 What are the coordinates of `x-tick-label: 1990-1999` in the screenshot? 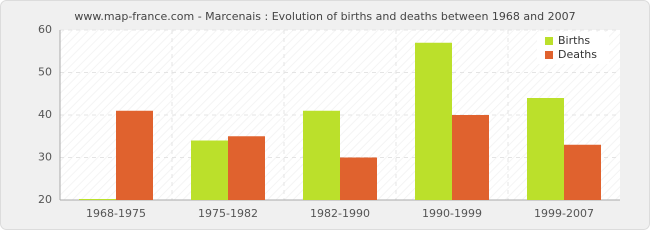 It's located at (452, 213).